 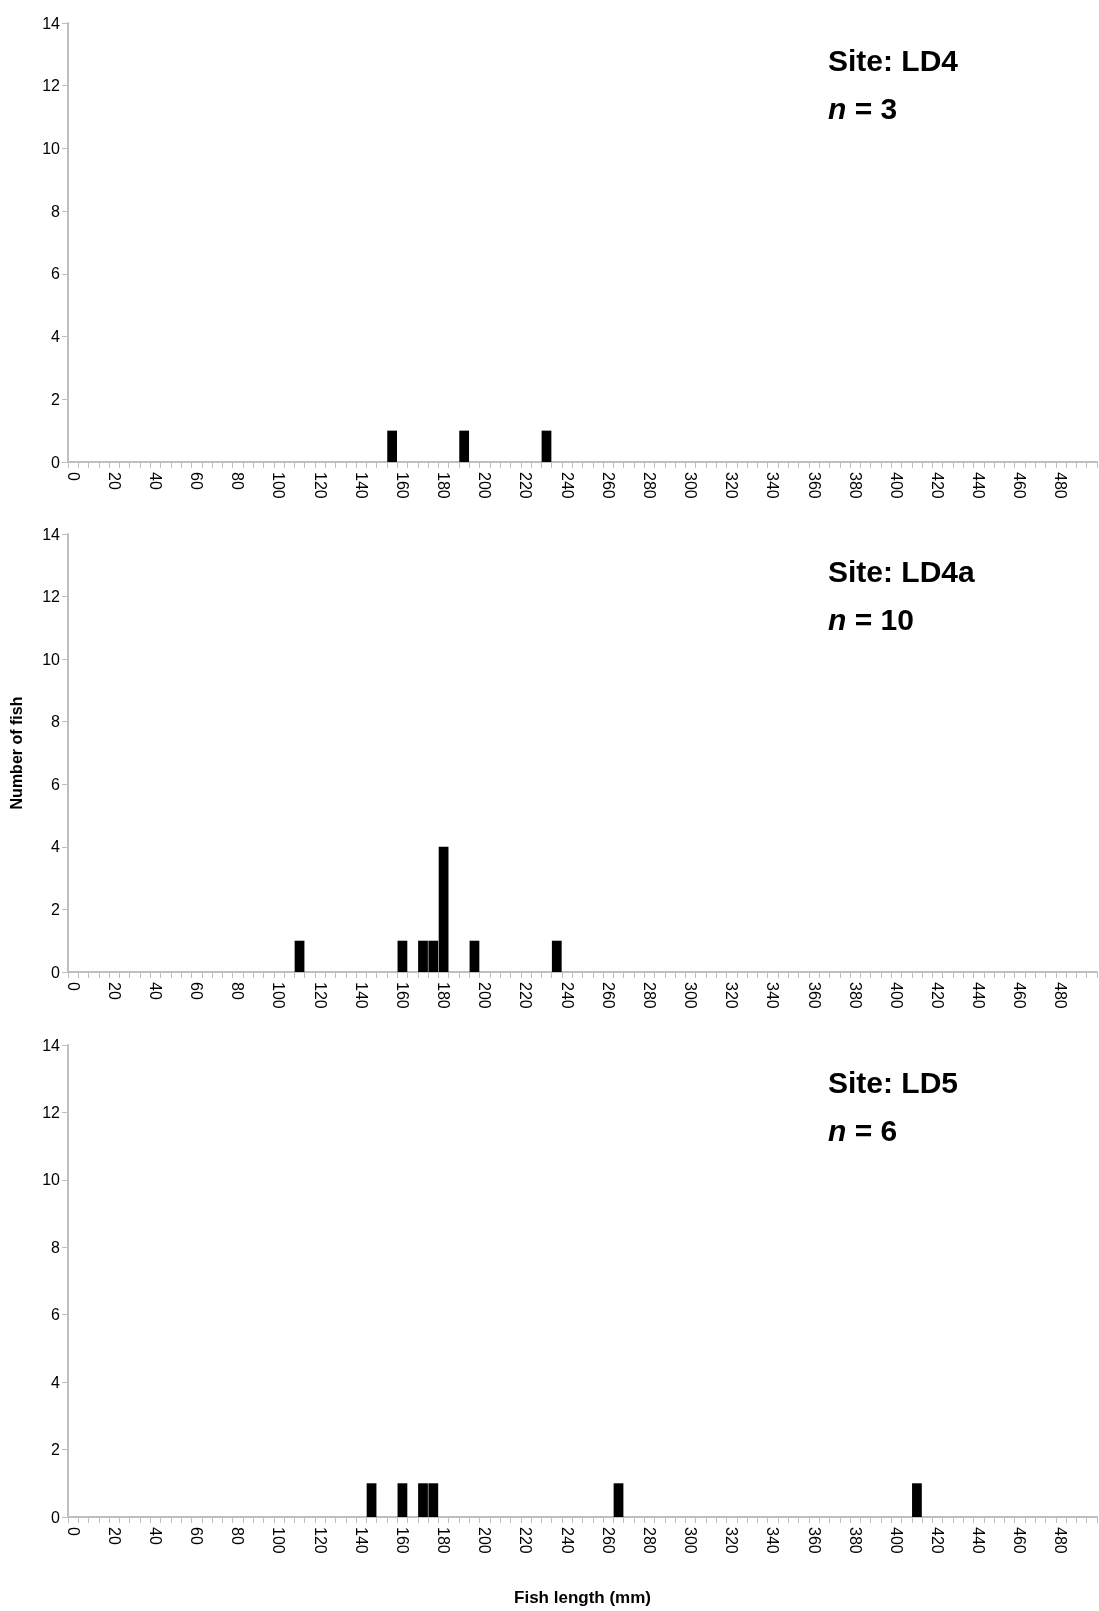 I want to click on x-axis-title: Fish length (mm), so click(x=582, y=1597).